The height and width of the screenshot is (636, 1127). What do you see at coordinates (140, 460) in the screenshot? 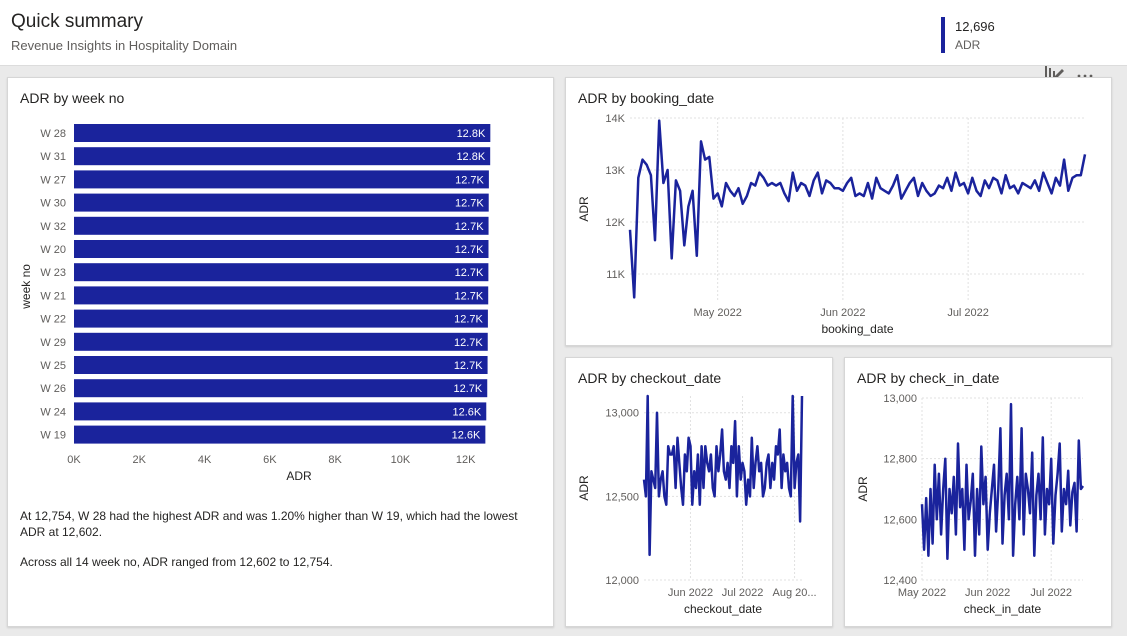
I see `x-tick-label: 2K` at bounding box center [140, 460].